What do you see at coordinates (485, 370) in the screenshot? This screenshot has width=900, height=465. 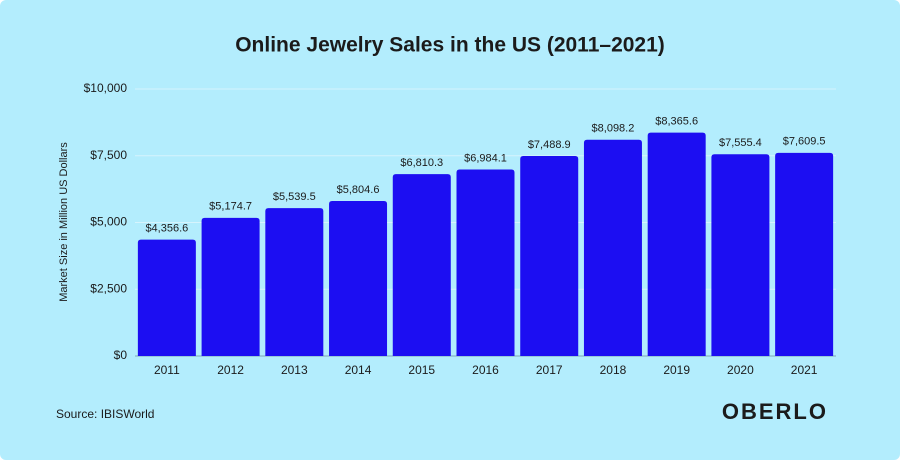 I see `x-tick-label: 2016` at bounding box center [485, 370].